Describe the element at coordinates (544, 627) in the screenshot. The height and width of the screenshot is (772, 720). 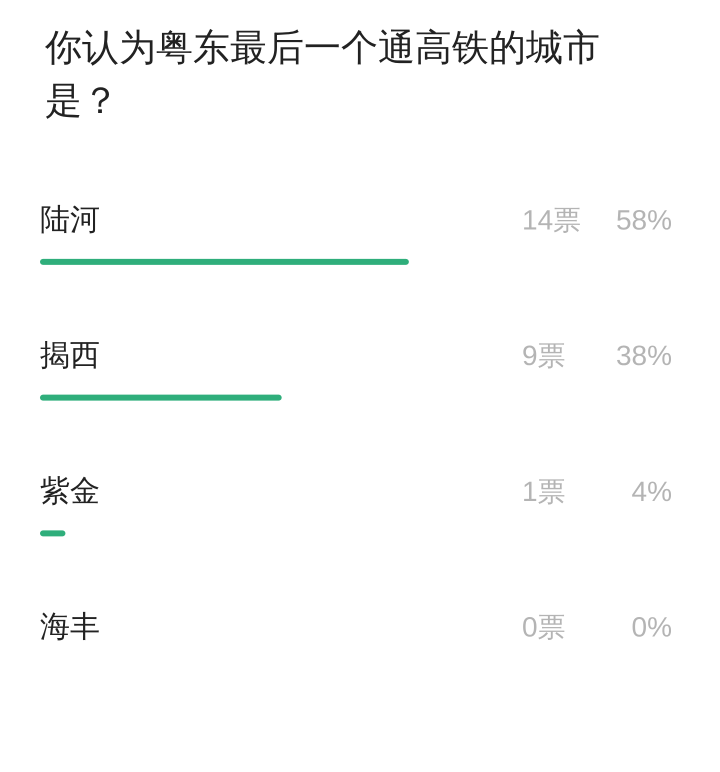
I see `text: 0票` at that location.